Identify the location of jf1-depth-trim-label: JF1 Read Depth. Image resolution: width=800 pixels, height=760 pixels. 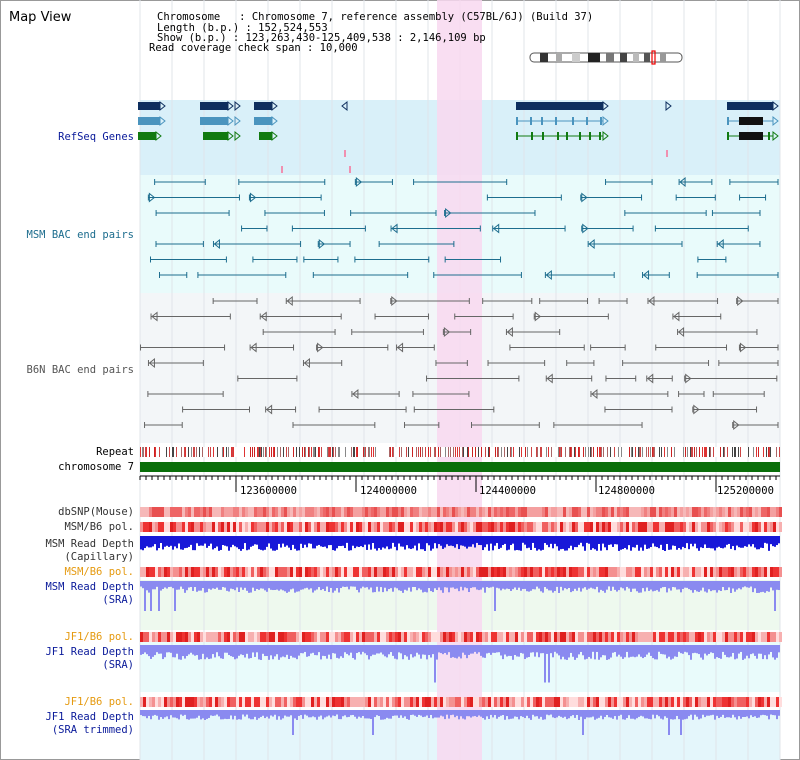
(89, 717).